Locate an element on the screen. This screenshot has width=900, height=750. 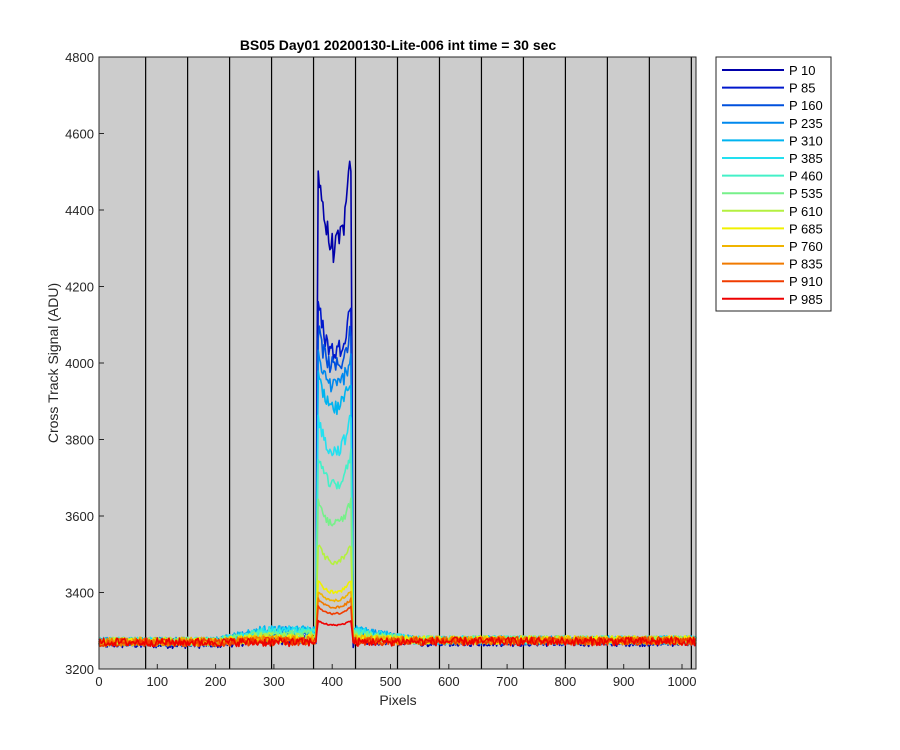
legend-label-1: P 85 is located at coordinates (802, 88).